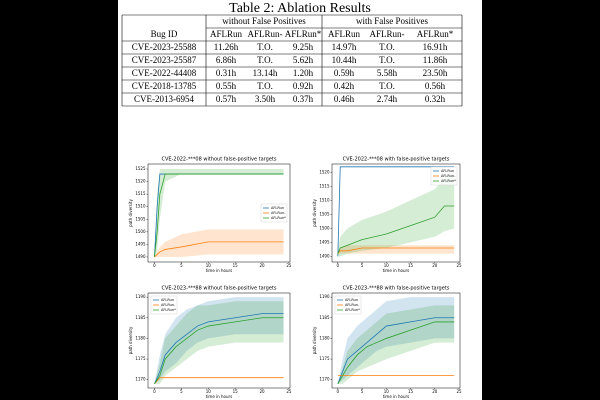  What do you see at coordinates (435, 99) in the screenshot?
I see `table-cell: 0.32h` at bounding box center [435, 99].